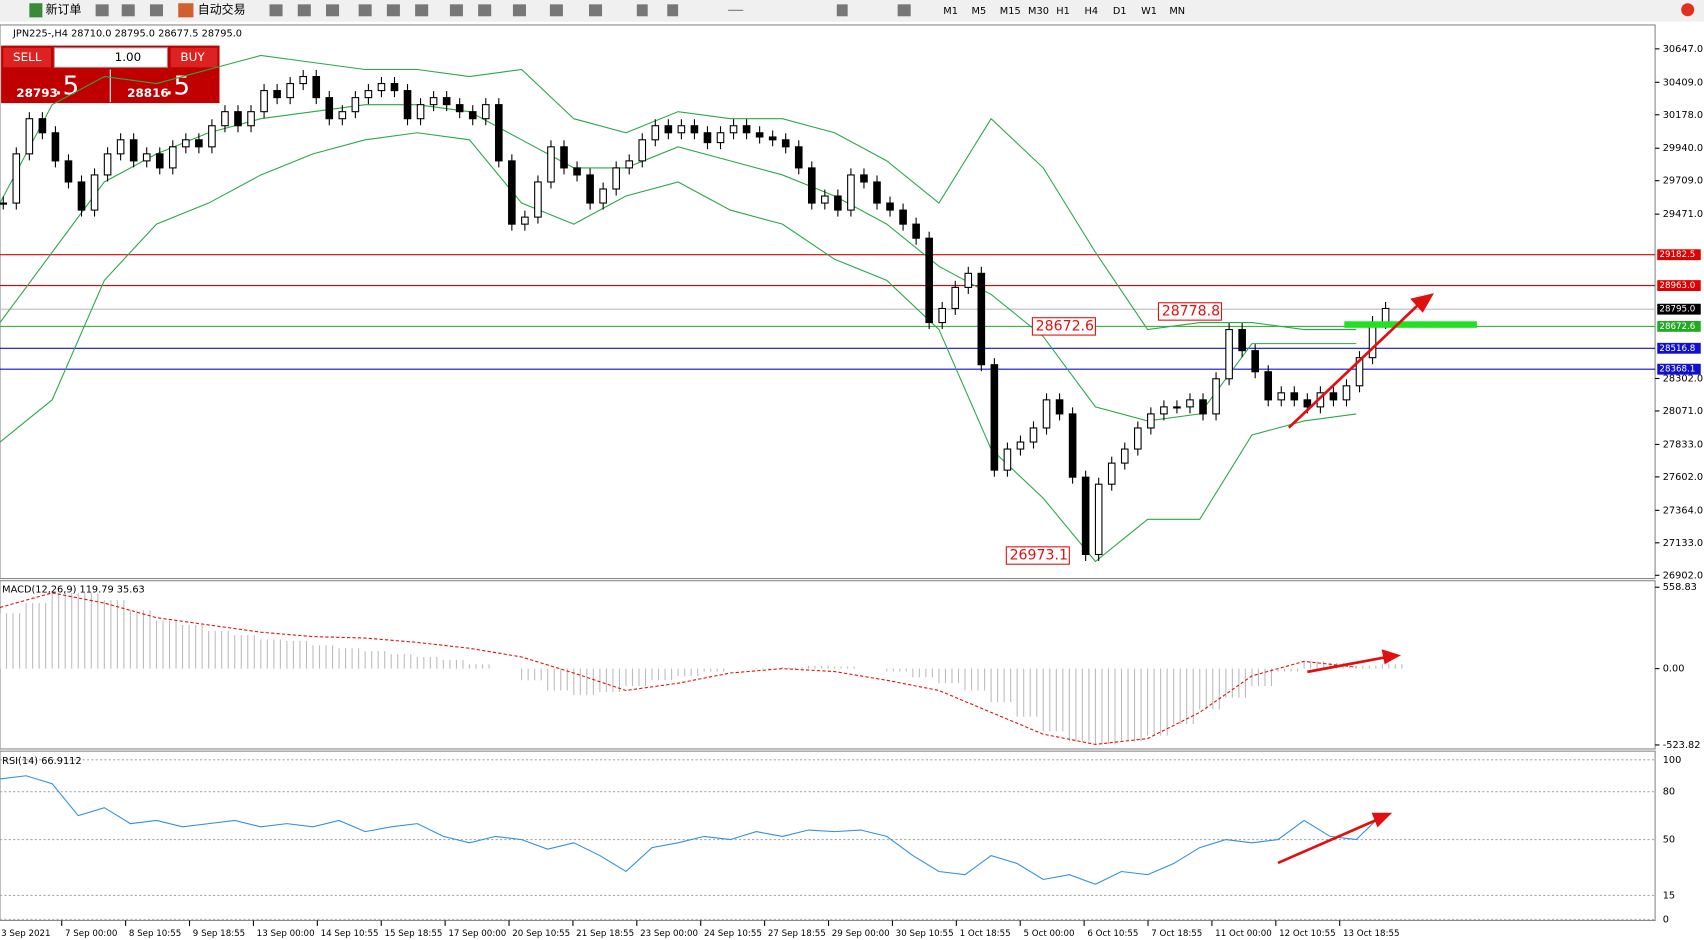  I want to click on price-label: 27602.0, so click(1683, 477).